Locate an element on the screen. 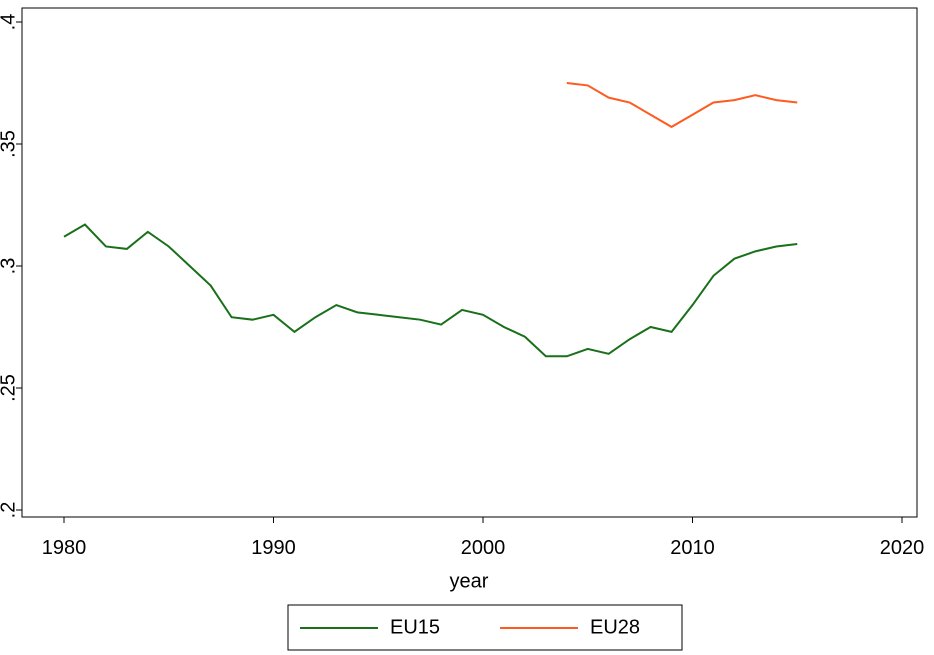  legend-label: EU15 is located at coordinates (415, 627).